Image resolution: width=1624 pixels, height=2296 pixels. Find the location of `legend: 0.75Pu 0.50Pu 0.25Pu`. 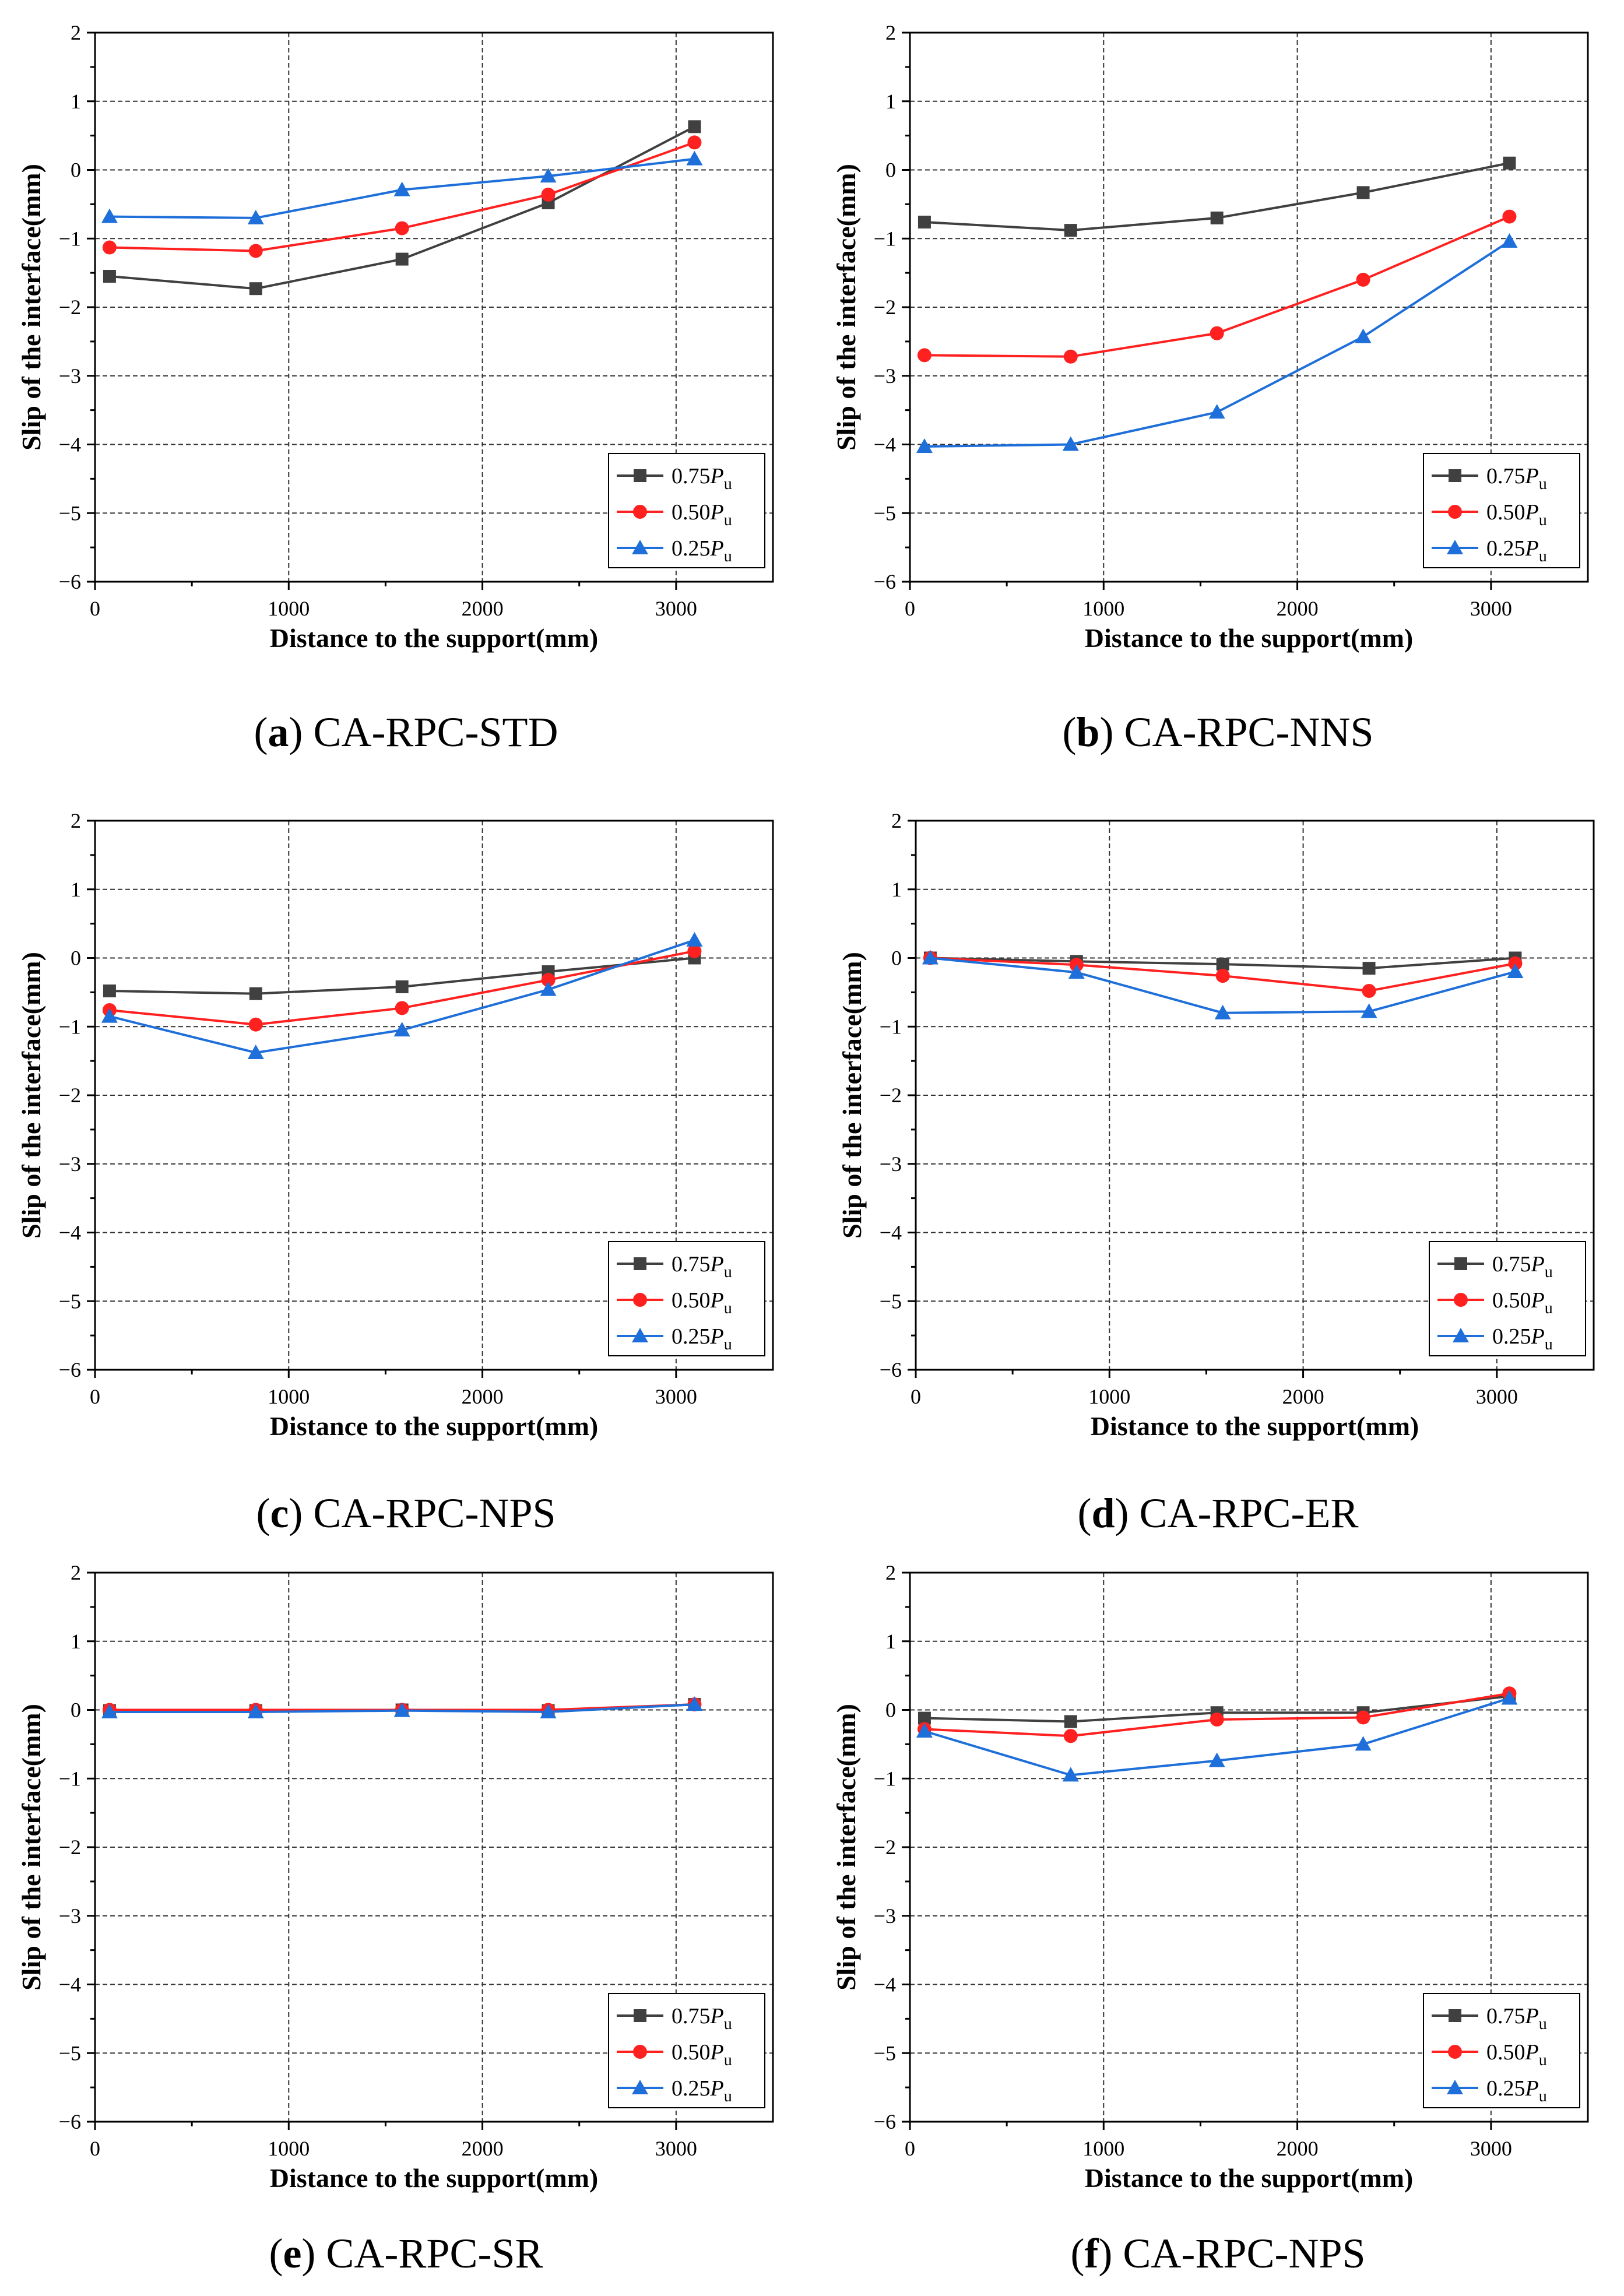

legend: 0.75Pu 0.50Pu 0.25Pu is located at coordinates (686, 2050).